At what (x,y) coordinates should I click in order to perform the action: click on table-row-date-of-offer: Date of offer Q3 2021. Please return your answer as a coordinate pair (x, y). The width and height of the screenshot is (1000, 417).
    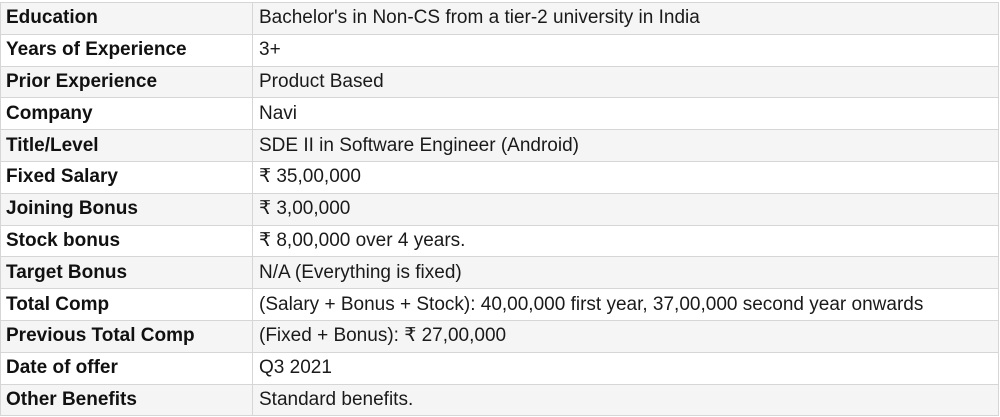
    Looking at the image, I should click on (499, 368).